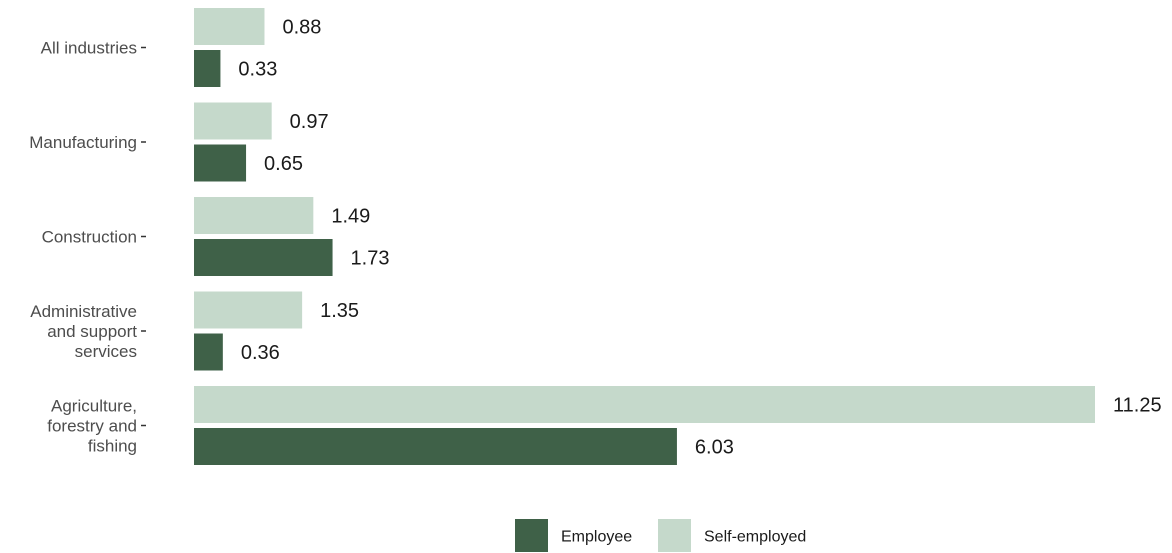 Image resolution: width=1172 pixels, height=553 pixels. Describe the element at coordinates (263, 257) in the screenshot. I see `bar-employee-construction` at that location.